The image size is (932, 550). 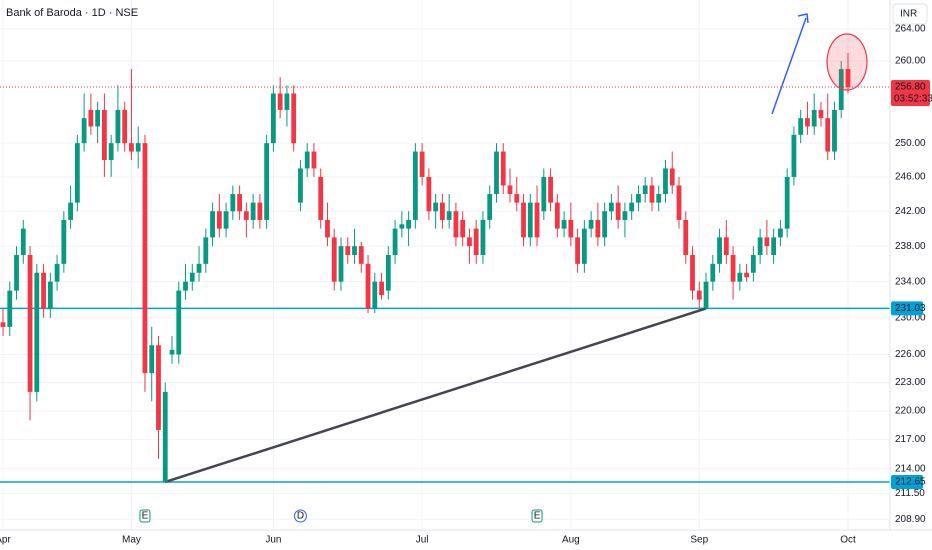 What do you see at coordinates (803, 18) in the screenshot?
I see `annotation-arrow-head` at bounding box center [803, 18].